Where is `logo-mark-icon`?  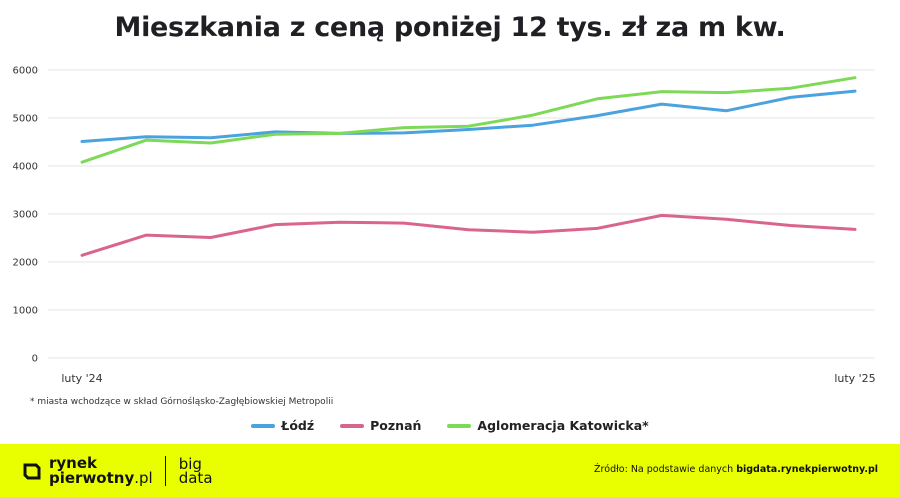
logo-mark-icon is located at coordinates (32, 471).